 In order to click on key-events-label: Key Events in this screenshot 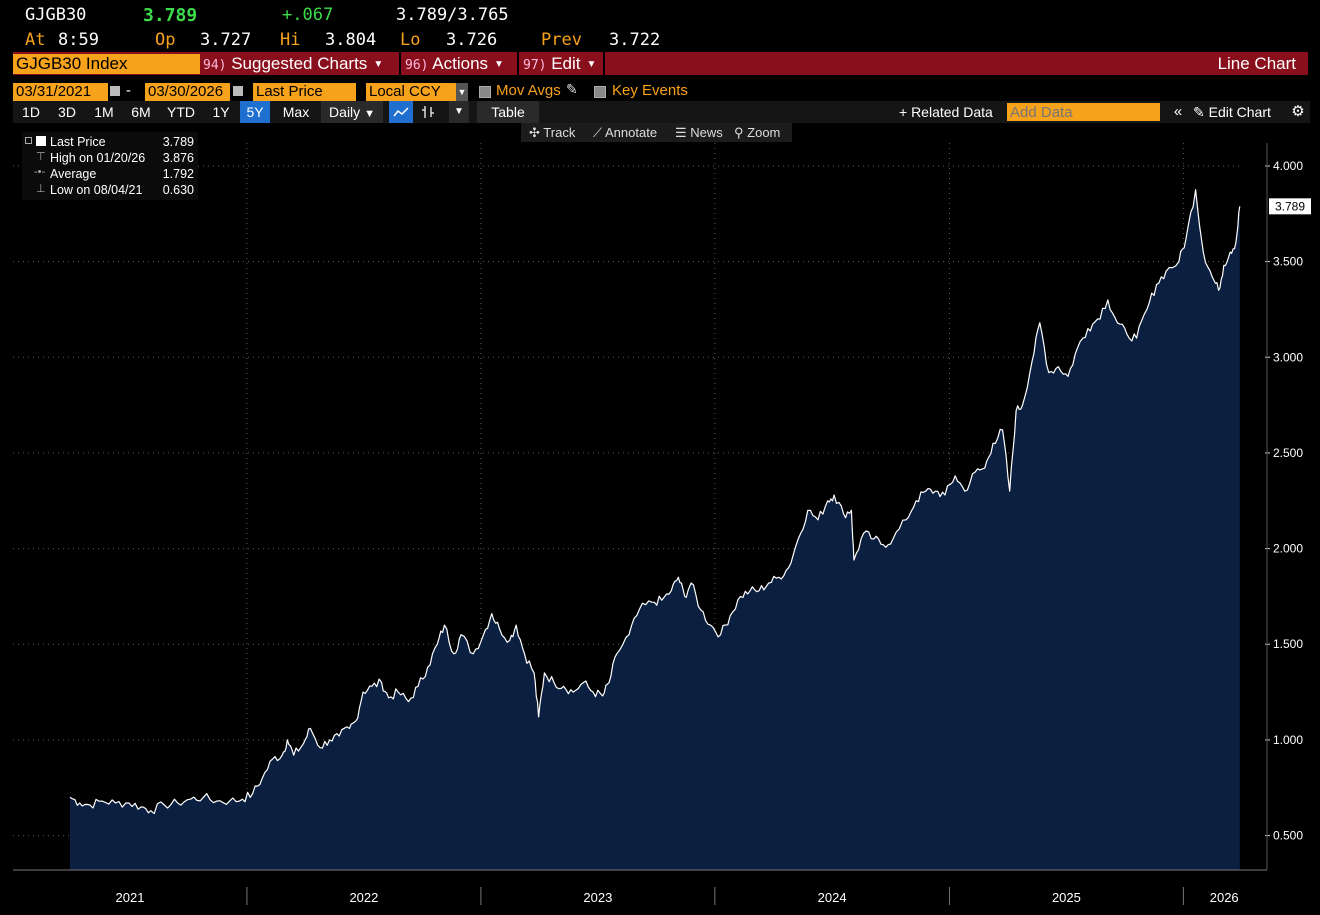, I will do `click(650, 90)`.